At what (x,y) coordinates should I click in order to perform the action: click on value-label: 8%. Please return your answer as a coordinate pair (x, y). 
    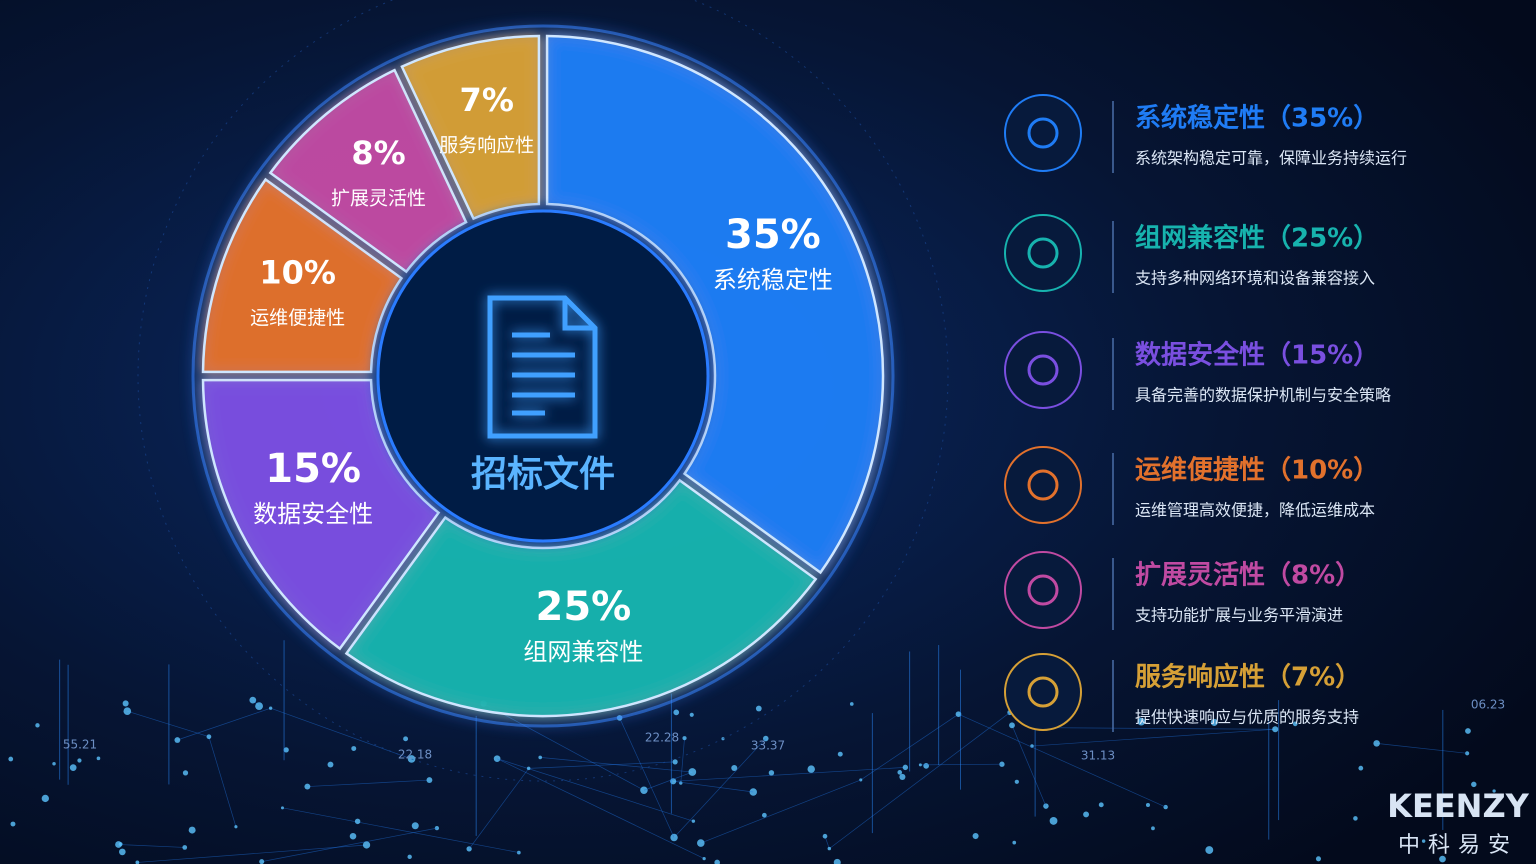
    Looking at the image, I should click on (378, 153).